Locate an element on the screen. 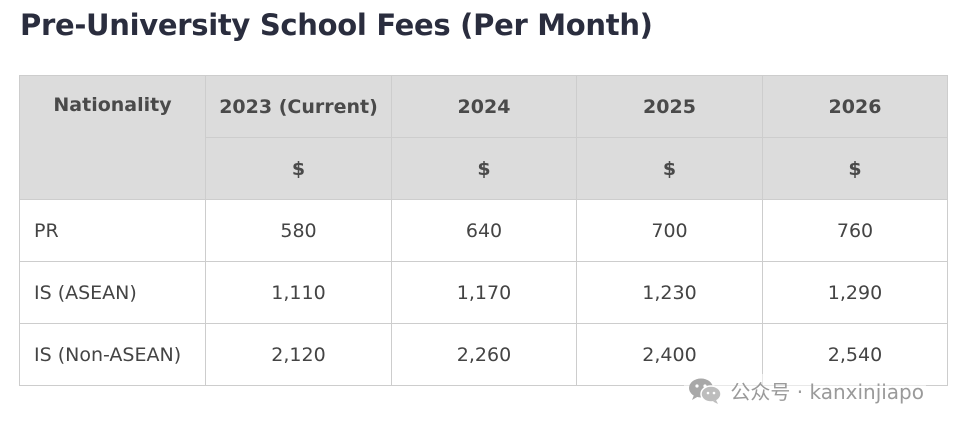 This screenshot has height=430, width=960. currency-row: $ $ $ $ is located at coordinates (484, 168).